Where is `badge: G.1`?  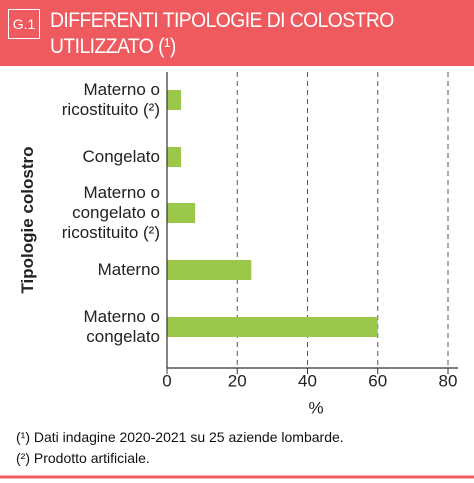
badge: G.1 is located at coordinates (24, 24).